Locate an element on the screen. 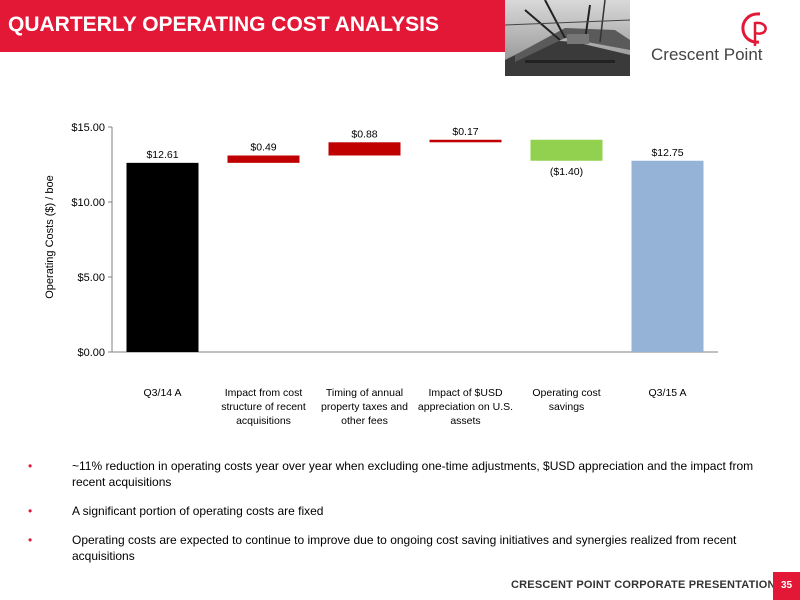 Image resolution: width=800 pixels, height=600 pixels. data-label: $0.17 is located at coordinates (465, 132).